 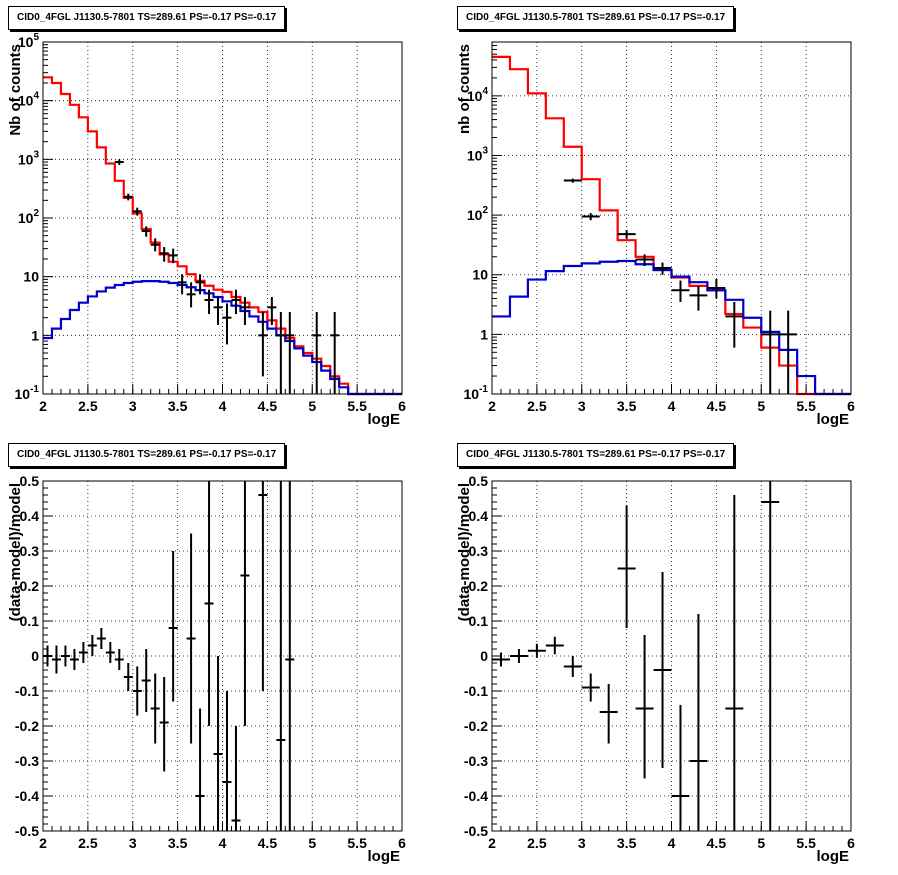 What do you see at coordinates (480, 275) in the screenshot?
I see `y-tick-label: 10` at bounding box center [480, 275].